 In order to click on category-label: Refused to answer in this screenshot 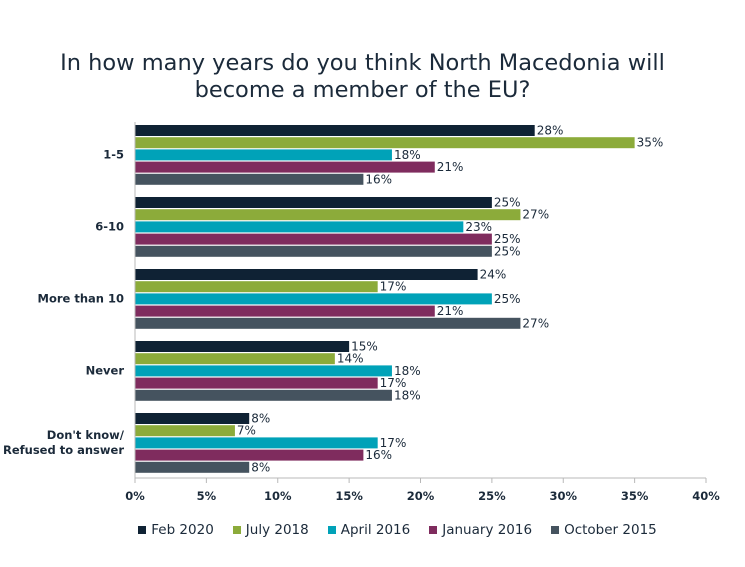, I will do `click(63, 450)`.